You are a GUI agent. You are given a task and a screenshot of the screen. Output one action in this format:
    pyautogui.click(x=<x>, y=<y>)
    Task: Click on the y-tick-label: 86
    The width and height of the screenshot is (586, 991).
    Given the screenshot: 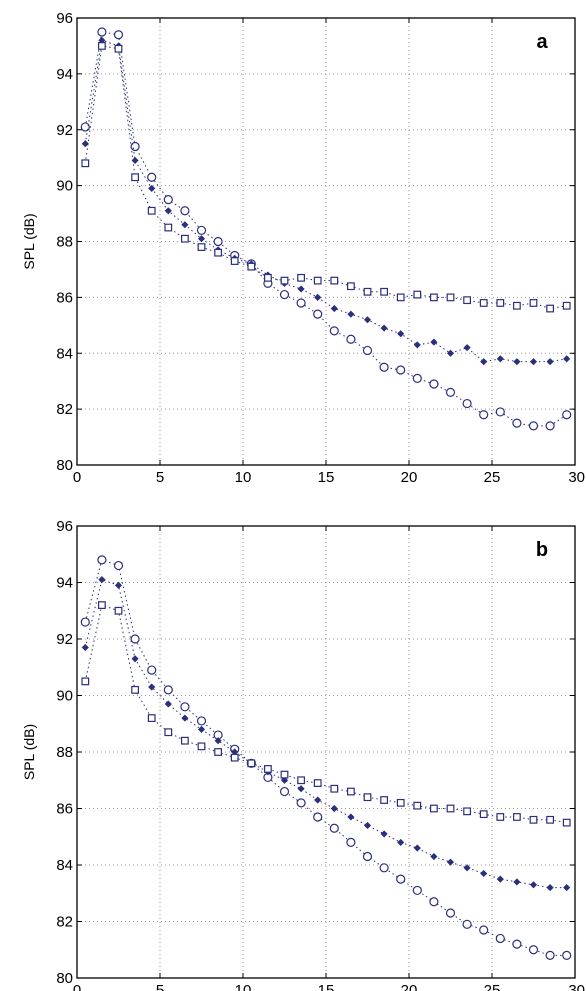 What is the action you would take?
    pyautogui.click(x=64, y=297)
    